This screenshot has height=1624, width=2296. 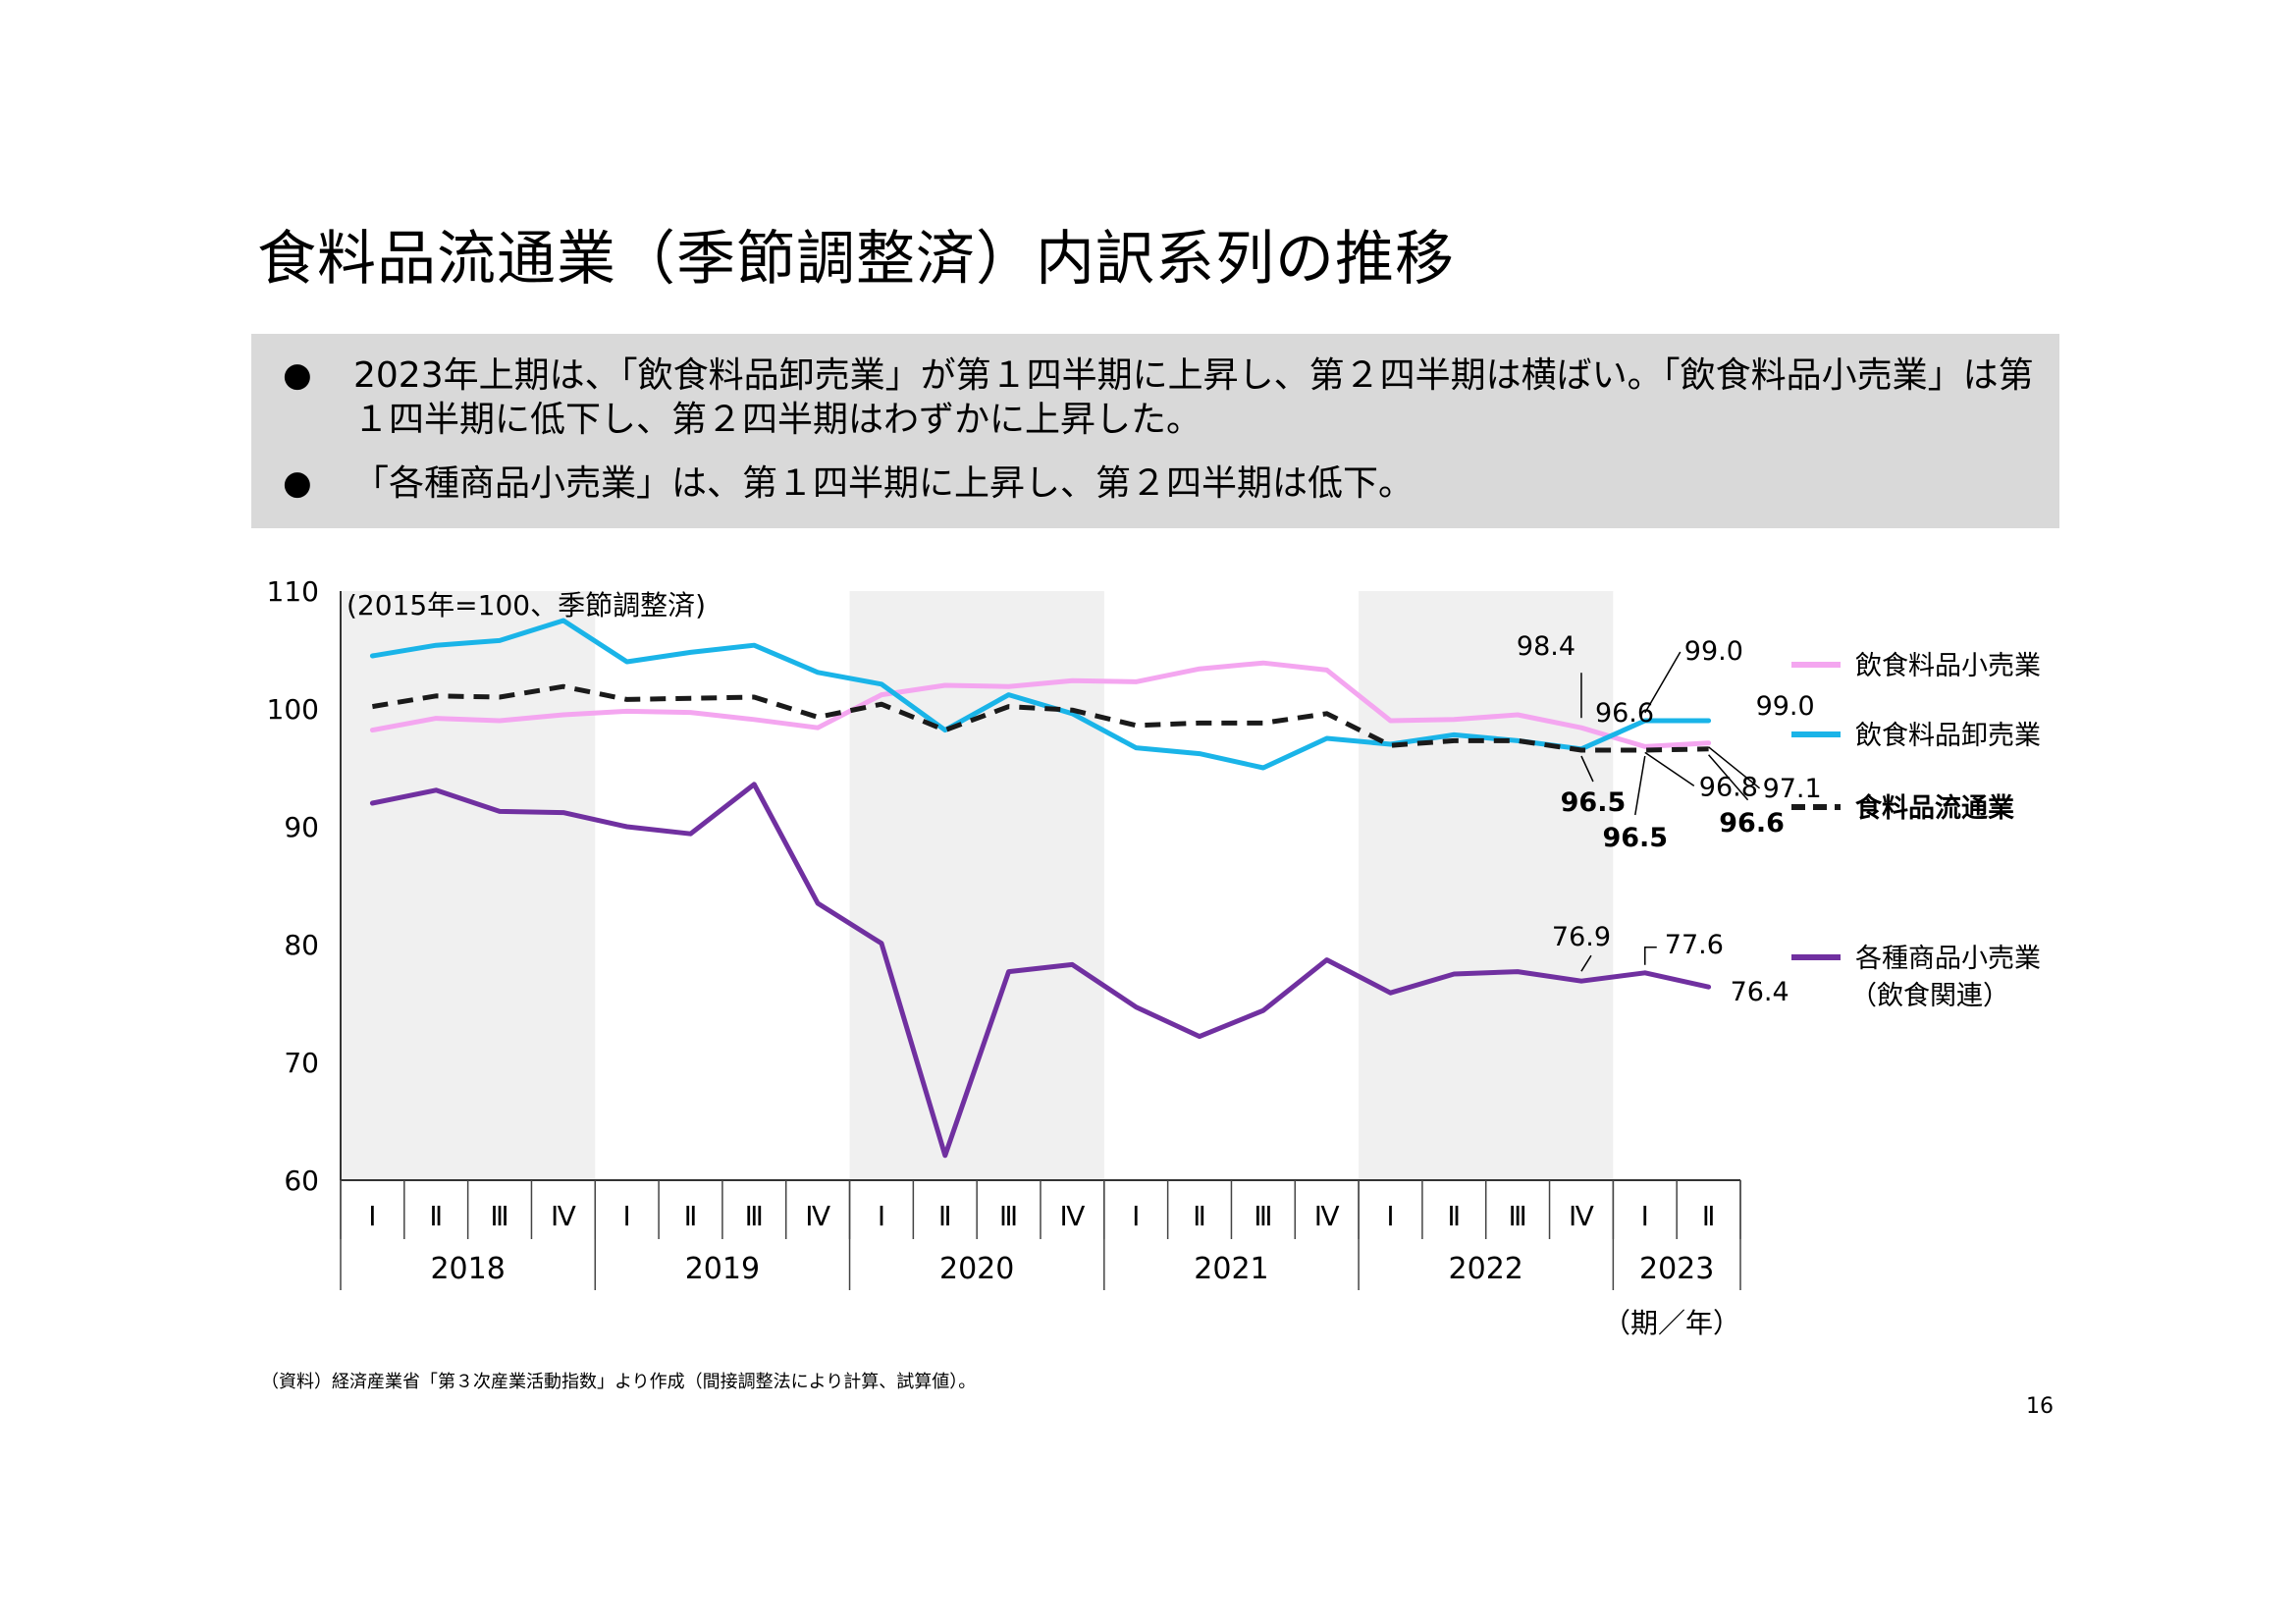 I want to click on year-tick-label: 2018, so click(x=467, y=1269).